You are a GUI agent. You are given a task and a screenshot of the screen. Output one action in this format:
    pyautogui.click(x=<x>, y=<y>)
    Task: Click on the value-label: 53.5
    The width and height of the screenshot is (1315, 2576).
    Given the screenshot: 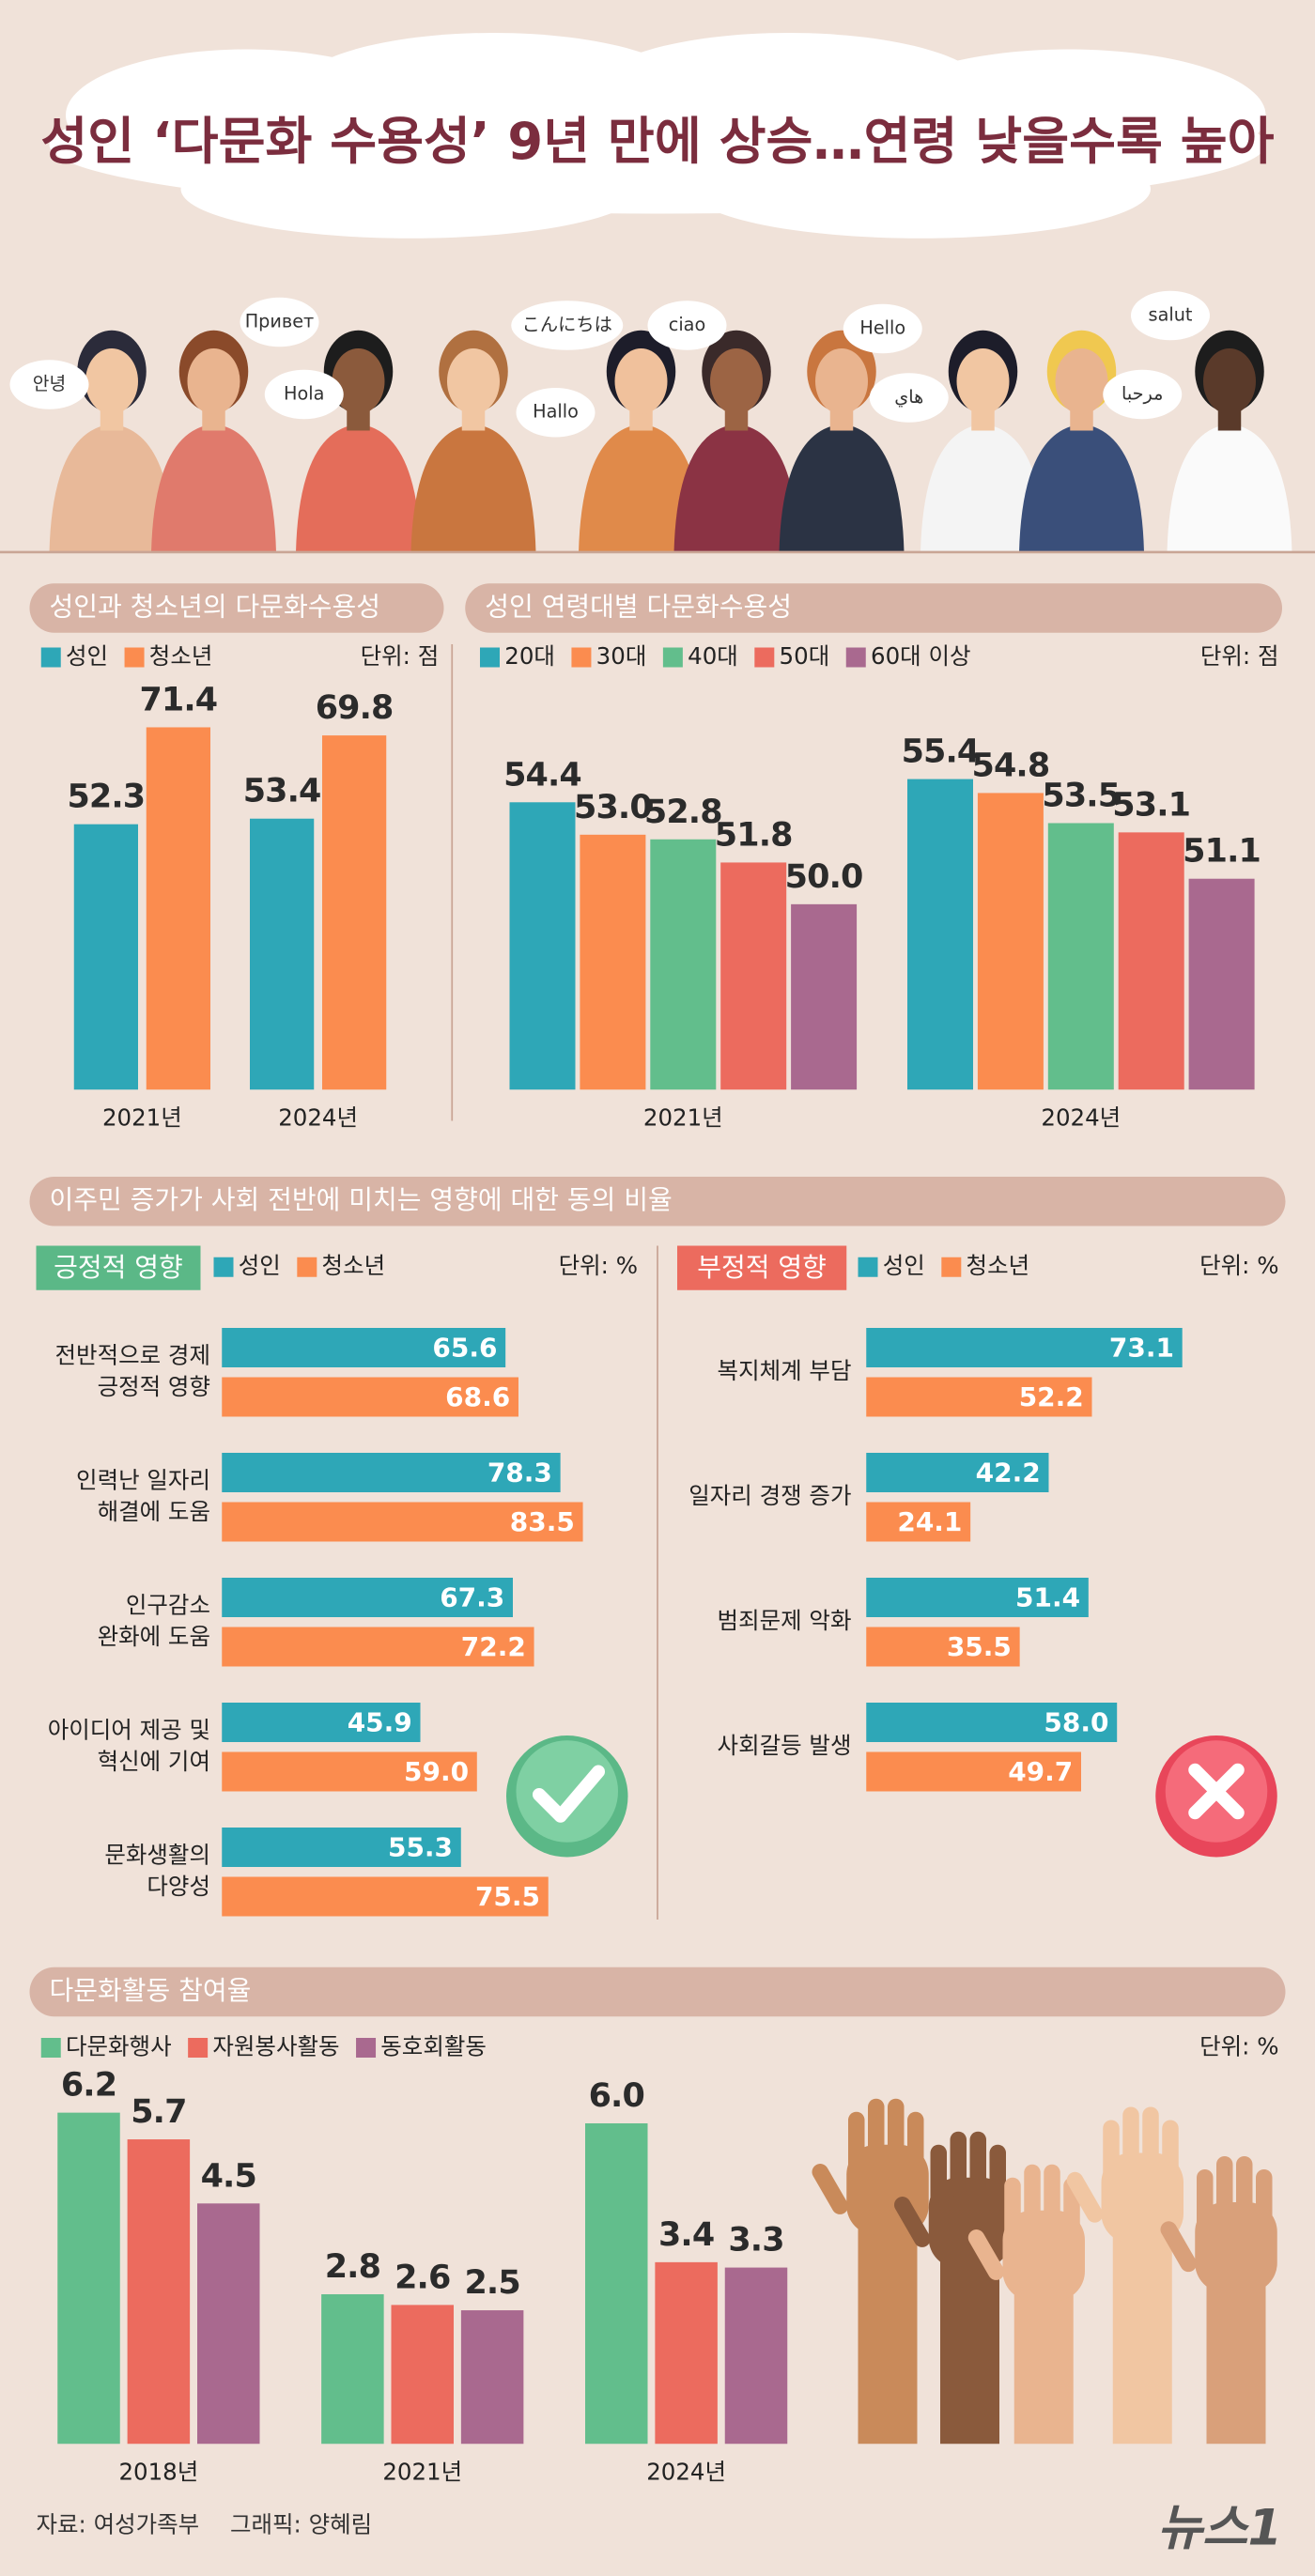 What is the action you would take?
    pyautogui.click(x=1081, y=795)
    